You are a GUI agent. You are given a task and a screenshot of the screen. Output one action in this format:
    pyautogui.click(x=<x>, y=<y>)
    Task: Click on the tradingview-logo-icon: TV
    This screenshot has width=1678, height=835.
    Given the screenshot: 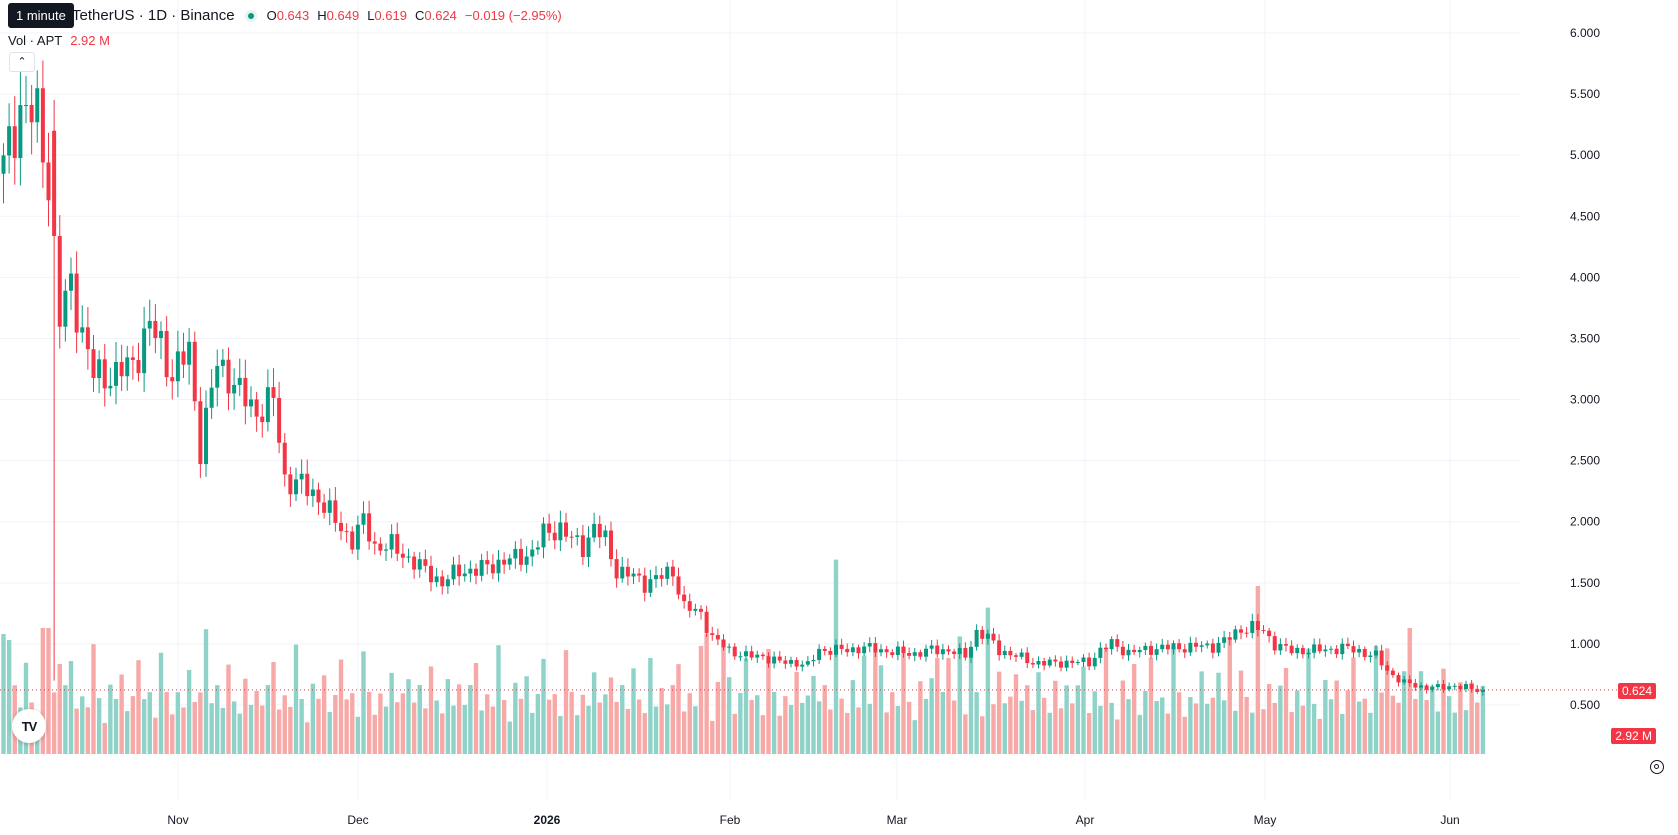 What is the action you would take?
    pyautogui.click(x=29, y=726)
    